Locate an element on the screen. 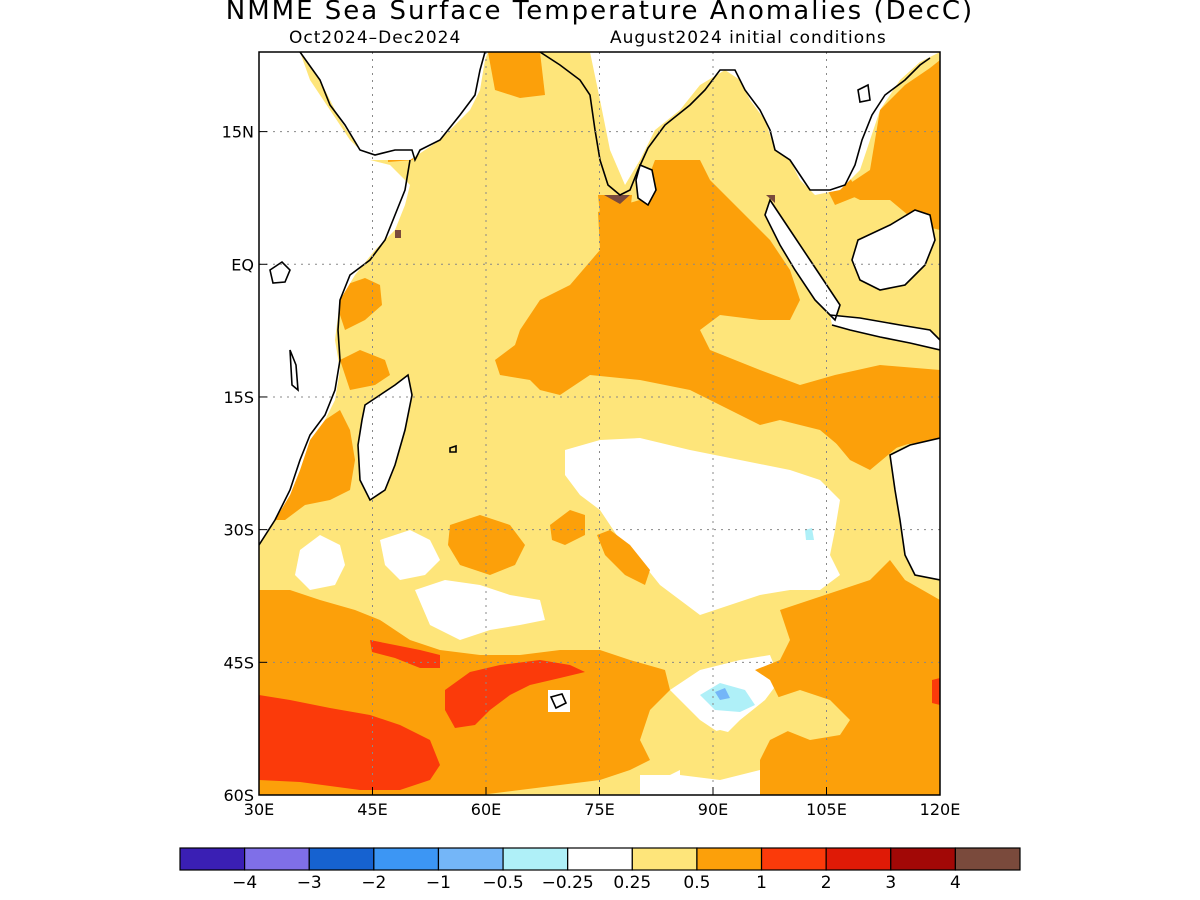 This screenshot has height=900, width=1200. lat-label: 15N is located at coordinates (238, 132).